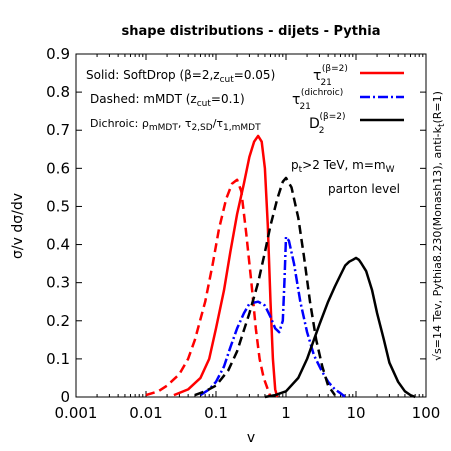  What do you see at coordinates (58, 321) in the screenshot?
I see `y-tick-label: 0.2` at bounding box center [58, 321].